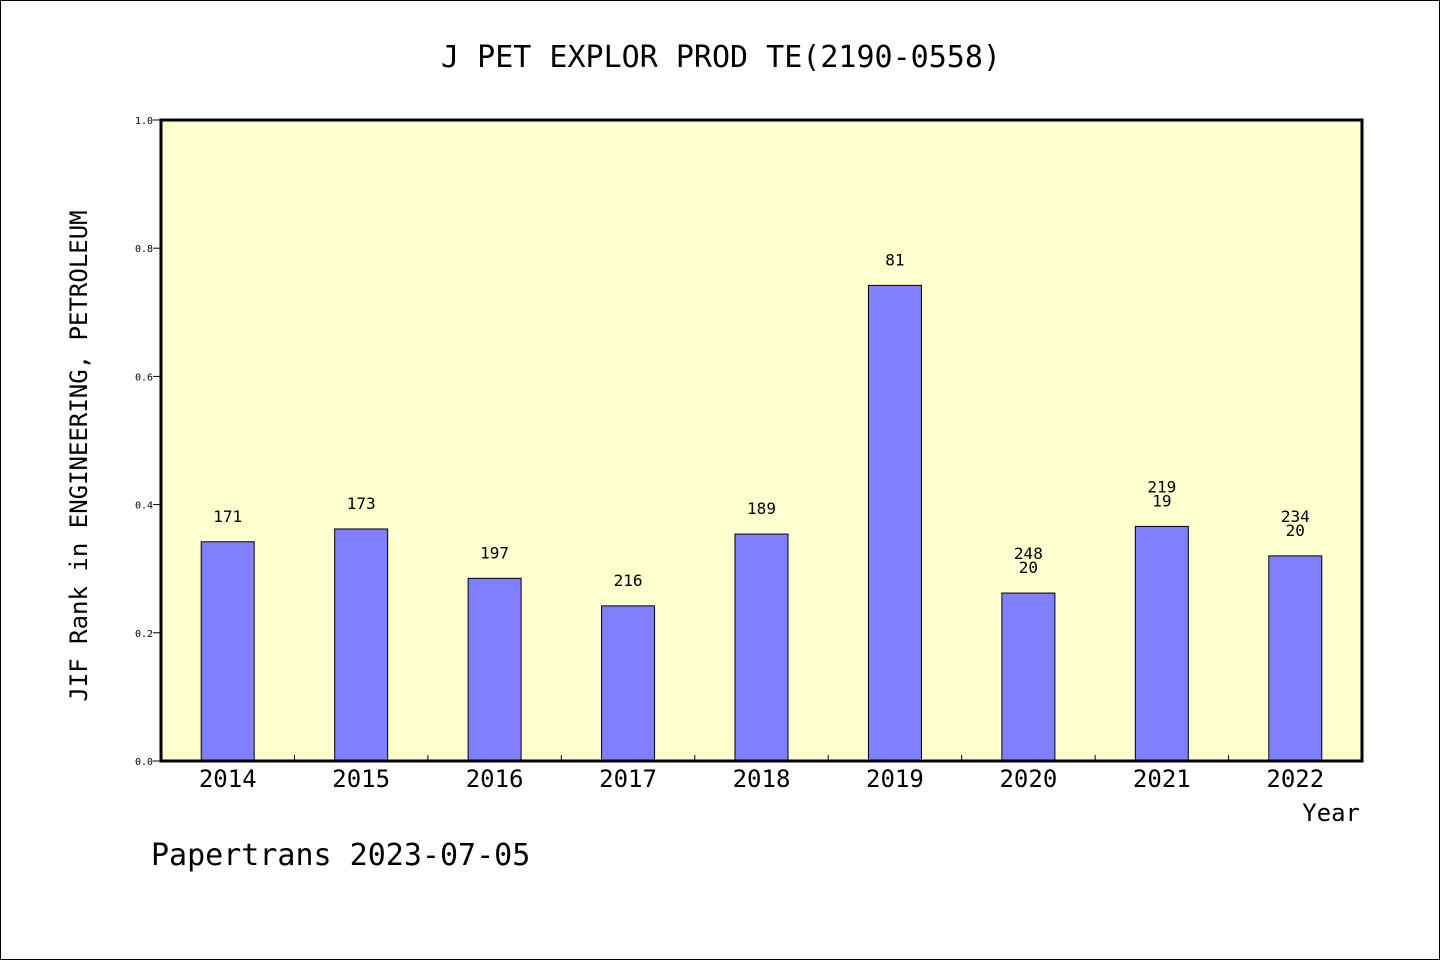 The width and height of the screenshot is (1440, 964). What do you see at coordinates (144, 634) in the screenshot?
I see `y-tick-label: 0.2` at bounding box center [144, 634].